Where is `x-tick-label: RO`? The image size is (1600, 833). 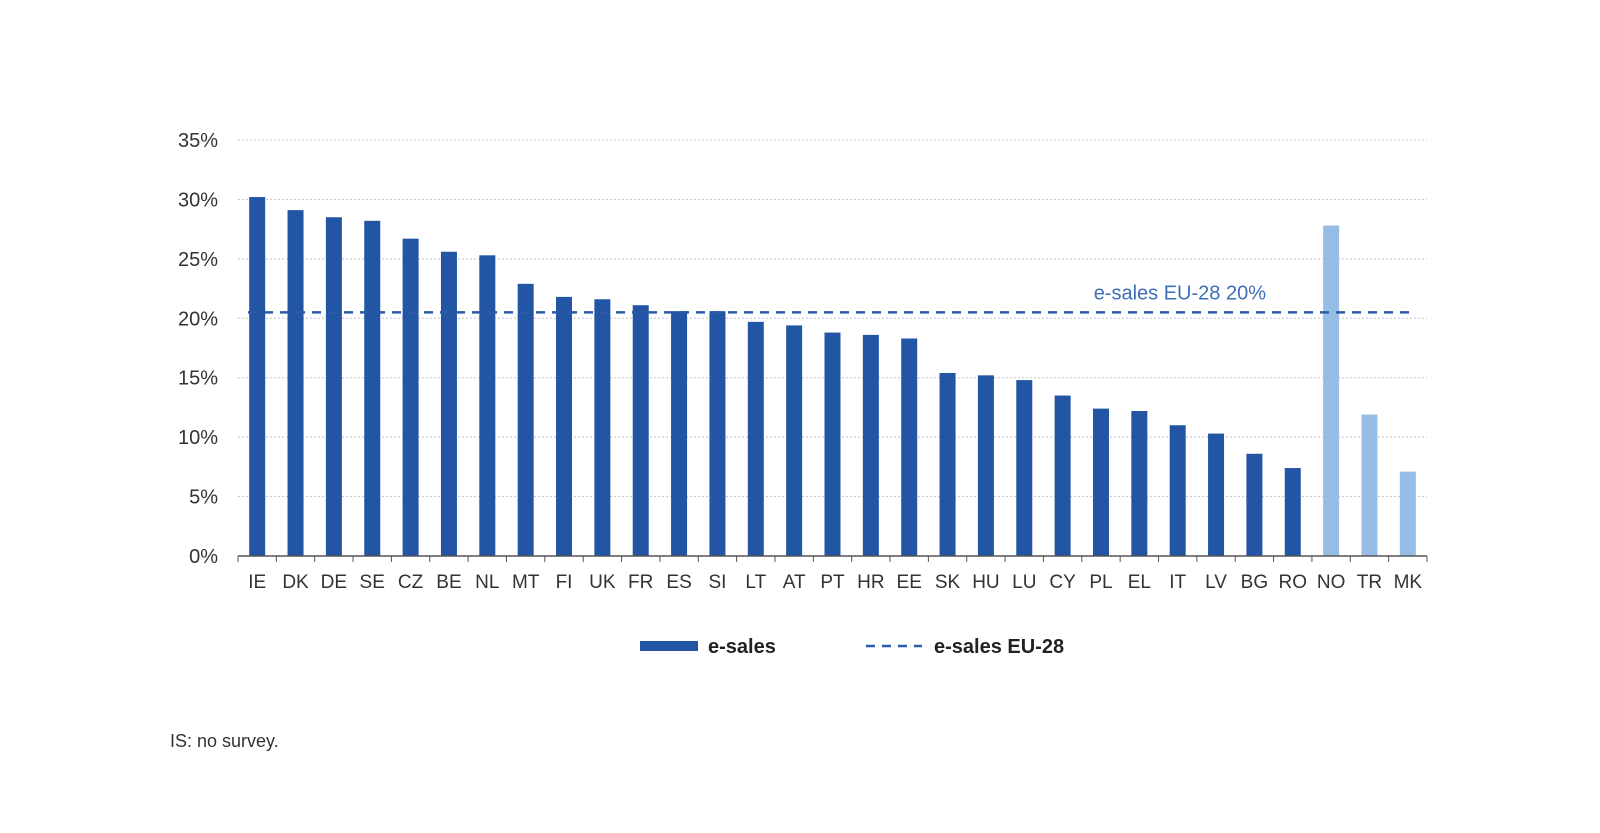 x-tick-label: RO is located at coordinates (1293, 582).